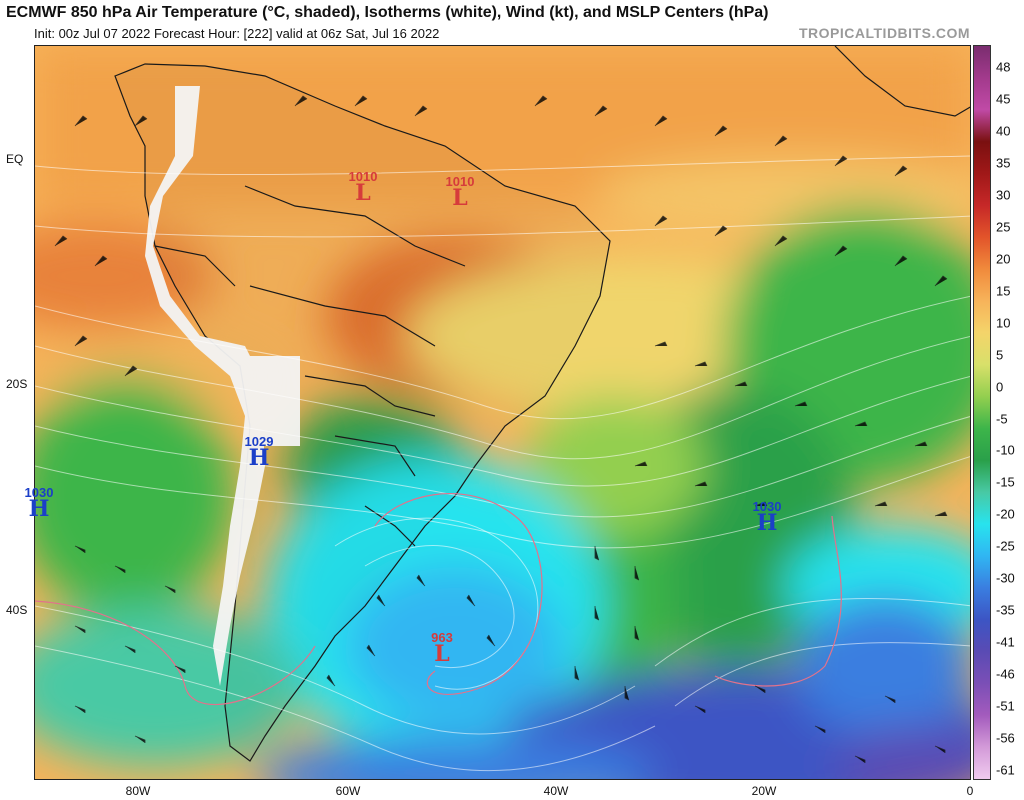  I want to click on colorbar-tick-label: -51, so click(1005, 706).